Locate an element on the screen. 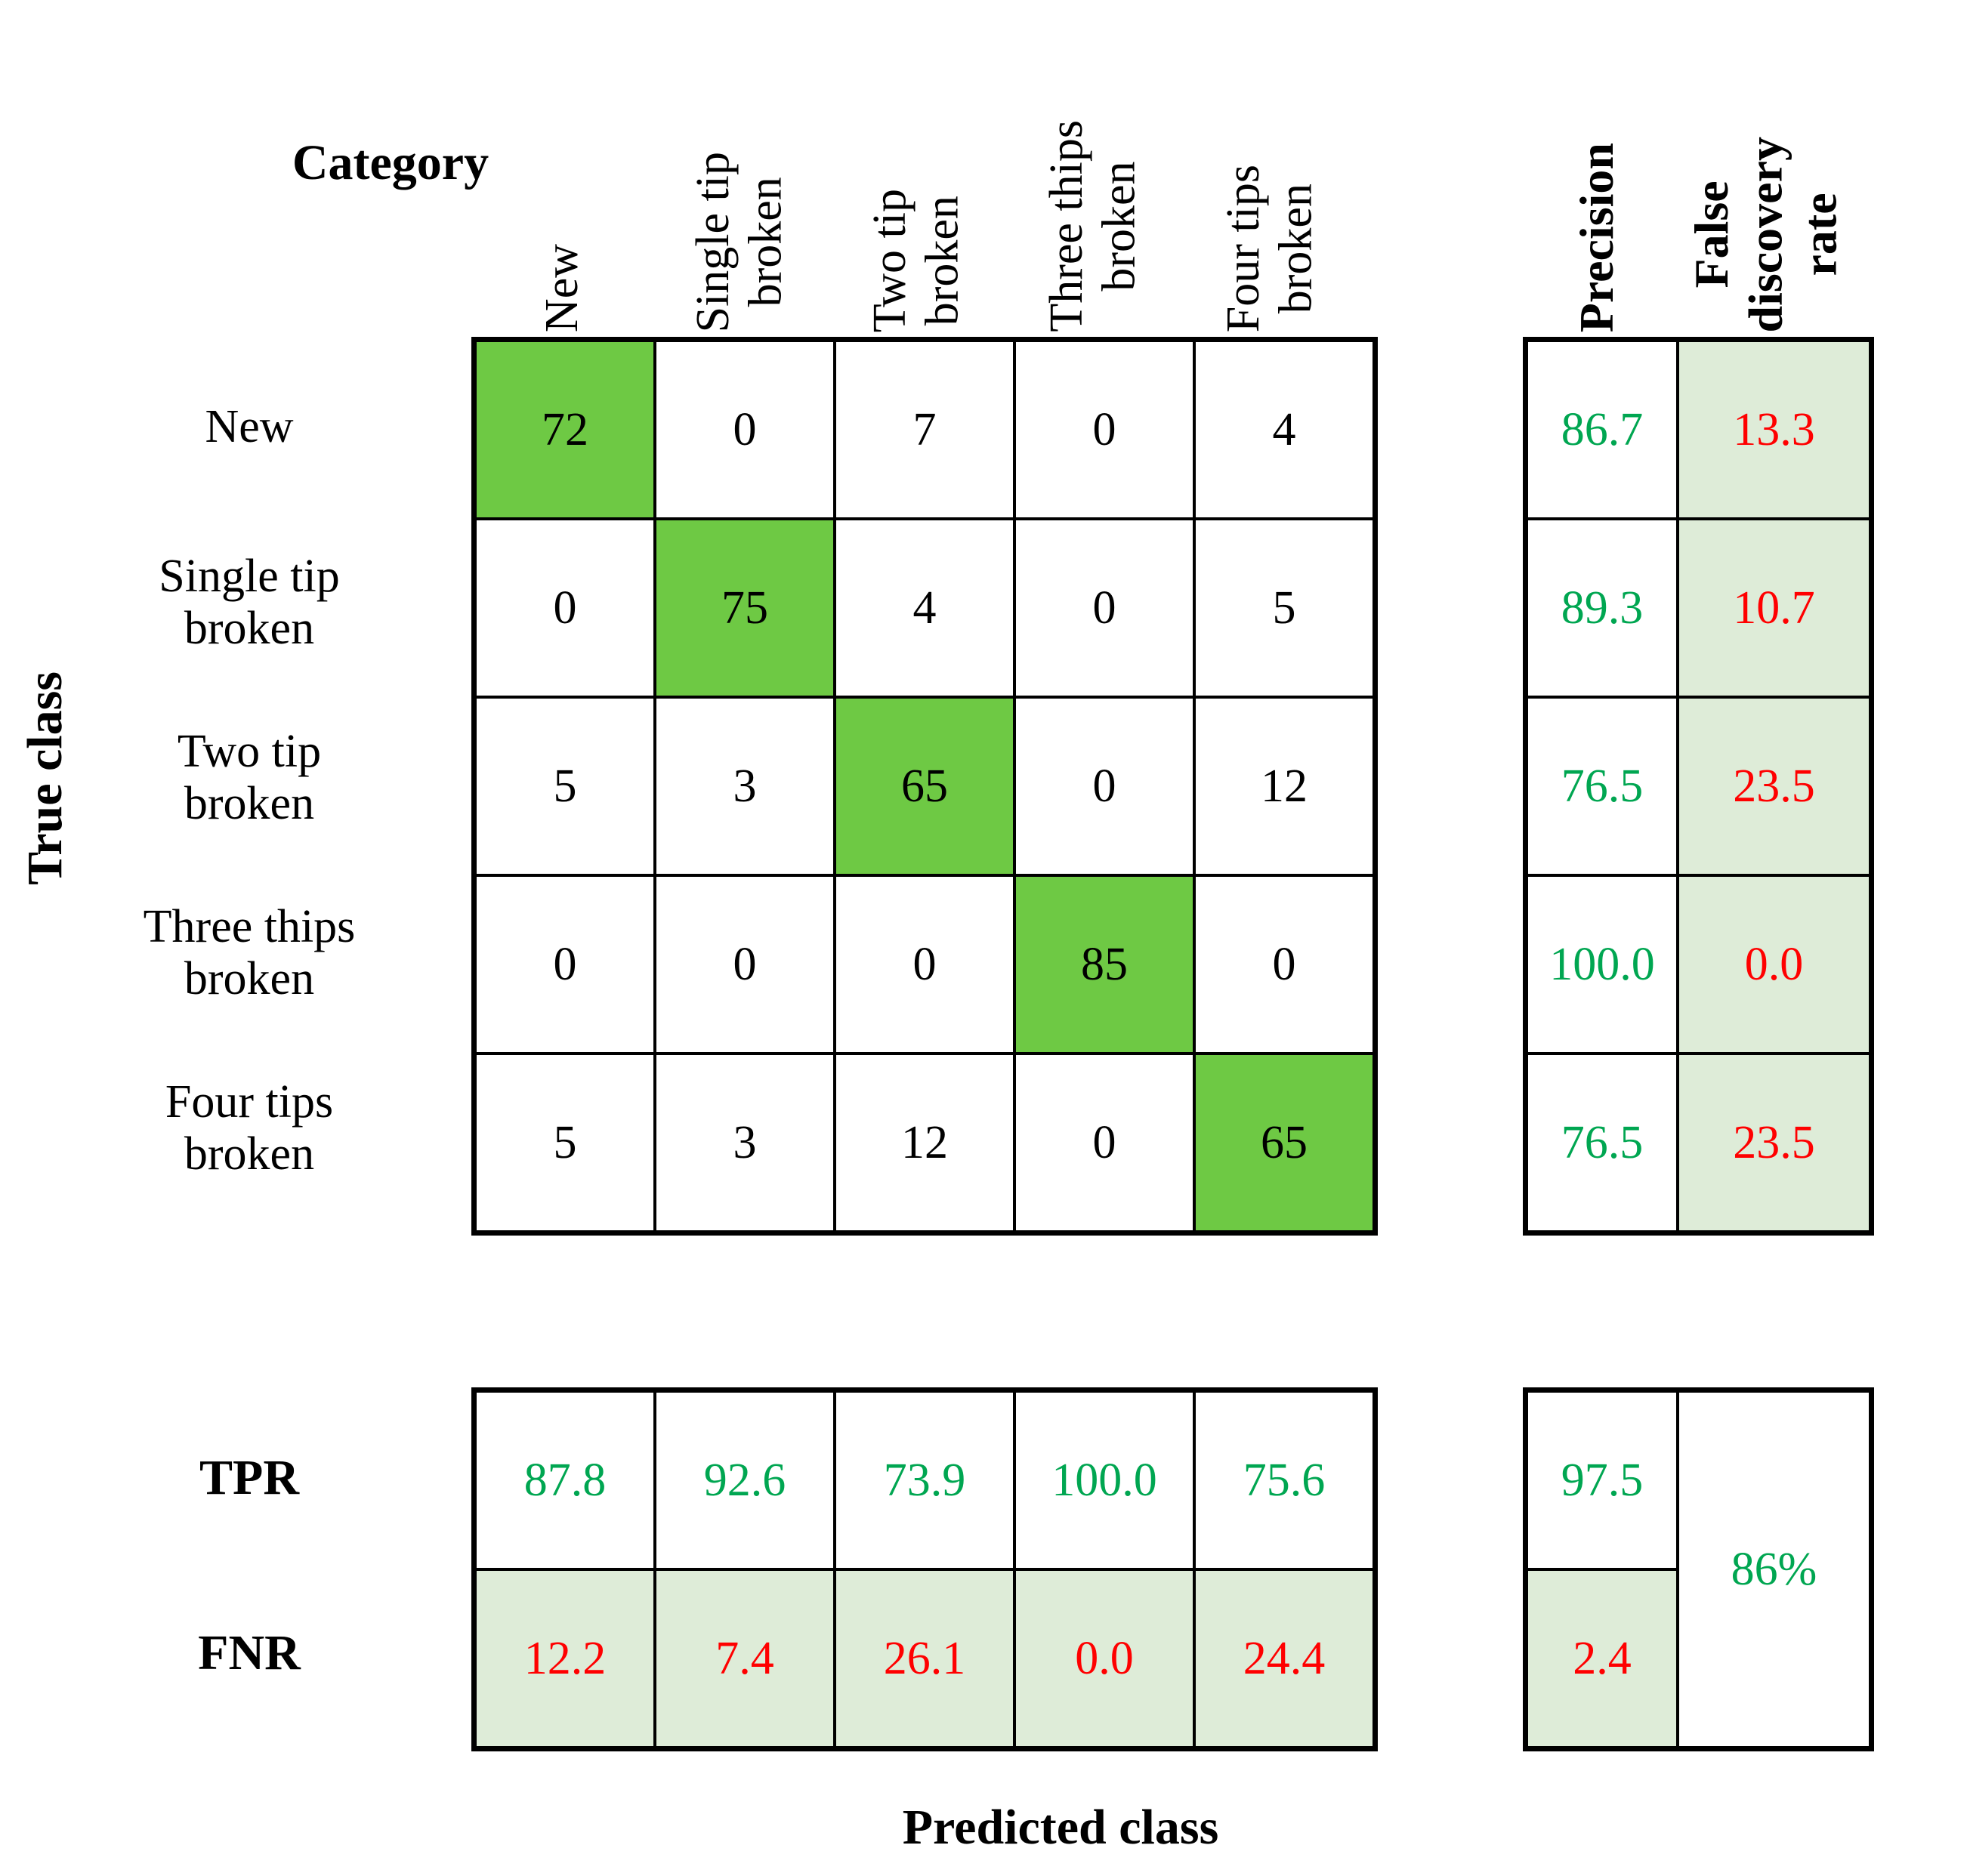 This screenshot has width=1970, height=1876. overall-summary-table: 97.5 86% 2.4 is located at coordinates (1698, 1569).